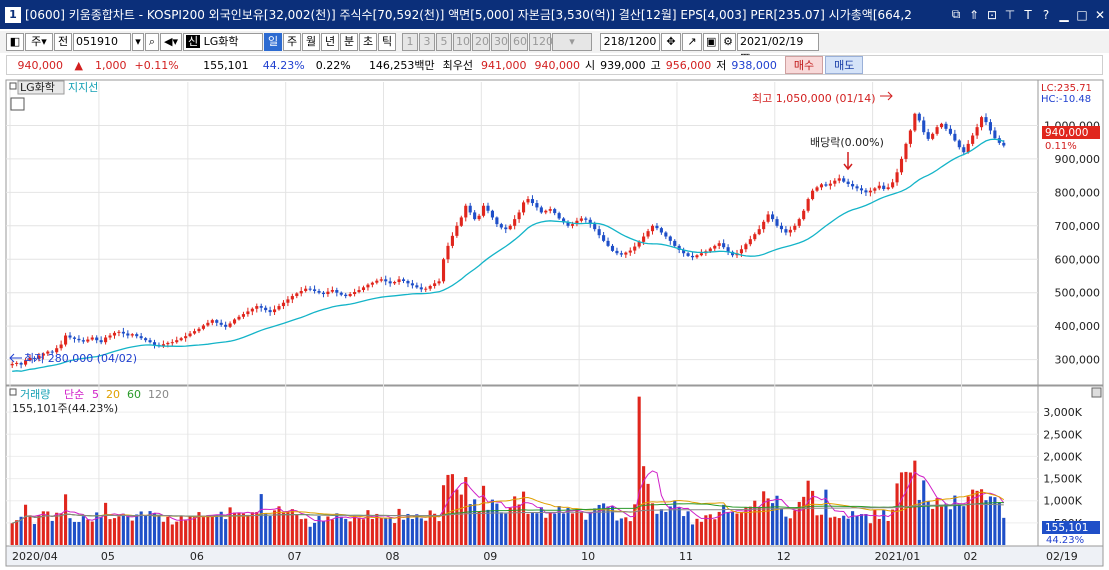 This screenshot has width=1109, height=570. I want to click on date-axis, so click(554, 556).